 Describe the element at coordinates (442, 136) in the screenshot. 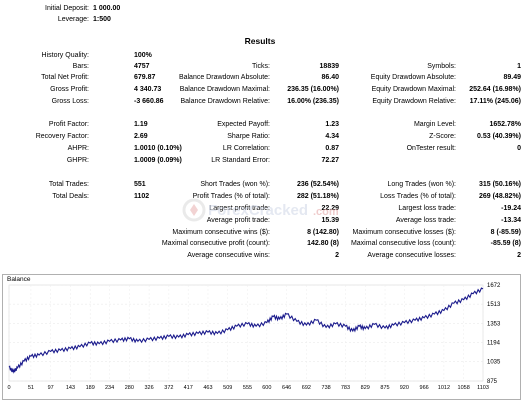

I see `stat-label: Z-Score:` at that location.